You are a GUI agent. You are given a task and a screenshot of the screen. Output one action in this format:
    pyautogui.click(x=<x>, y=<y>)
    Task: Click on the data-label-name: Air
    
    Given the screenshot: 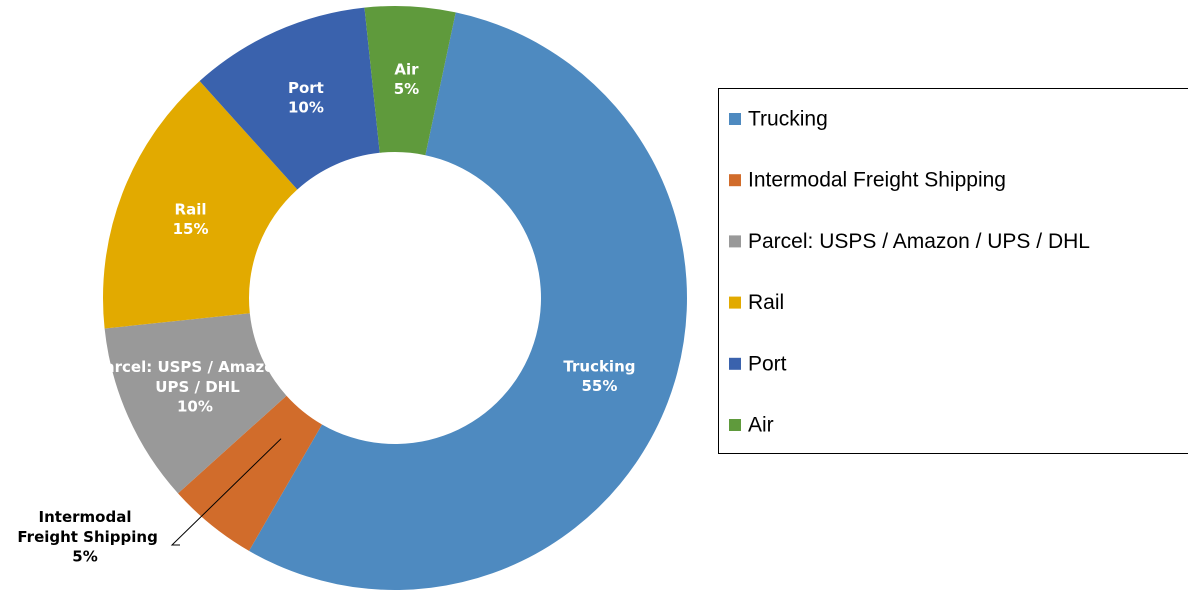 What is the action you would take?
    pyautogui.click(x=406, y=69)
    